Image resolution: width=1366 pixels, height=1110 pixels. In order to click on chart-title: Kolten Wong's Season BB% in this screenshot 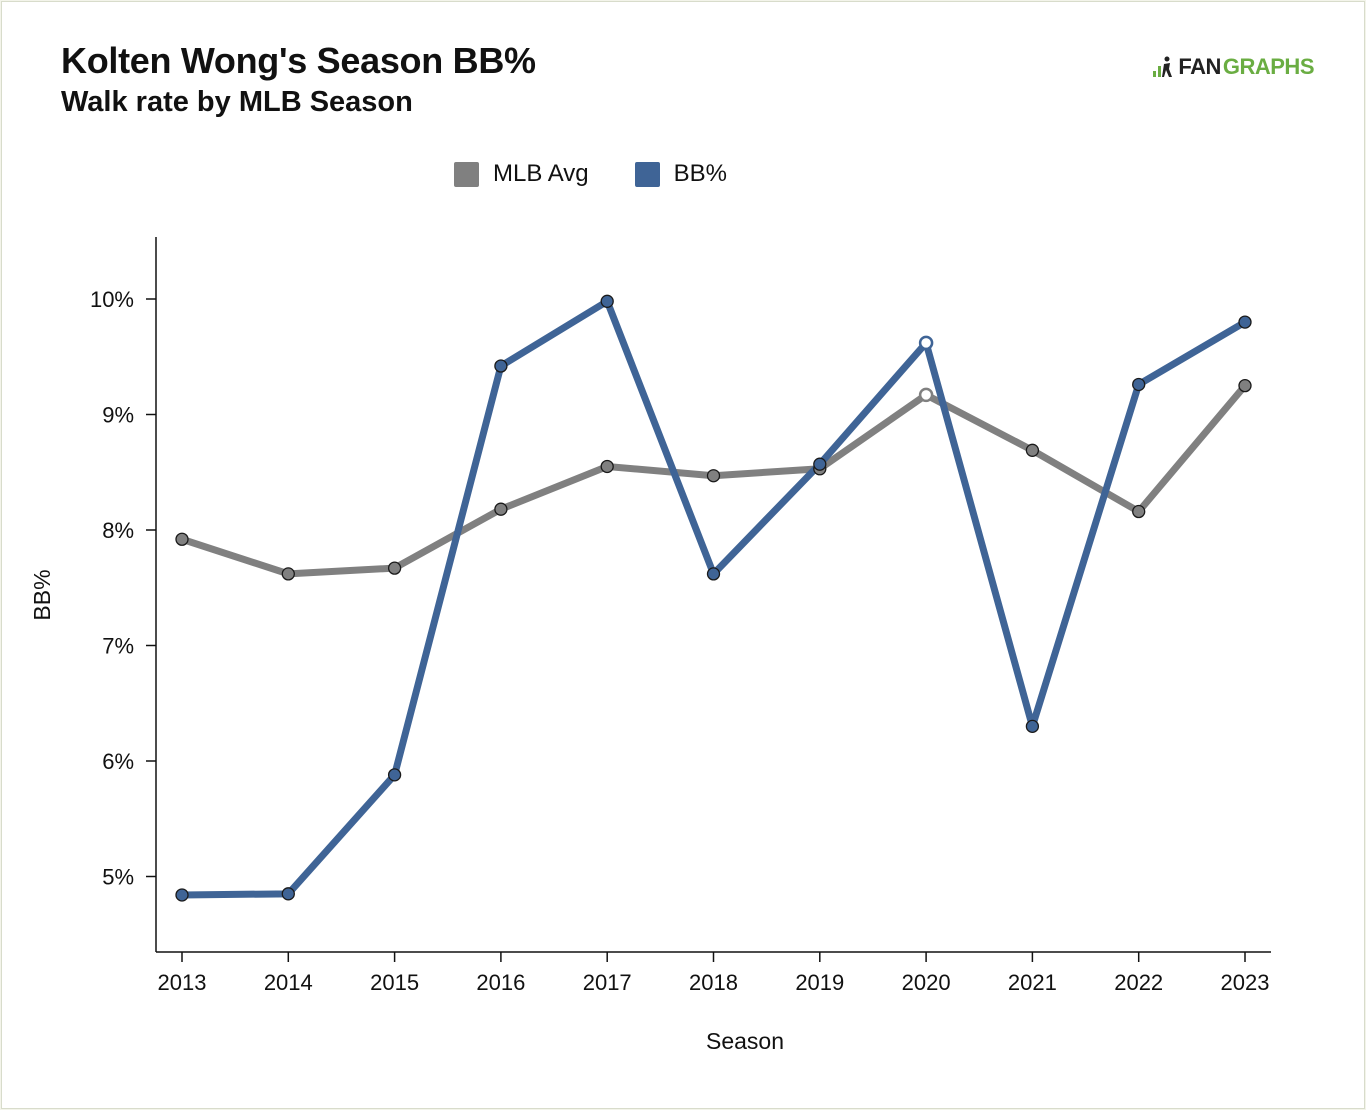, I will do `click(298, 60)`.